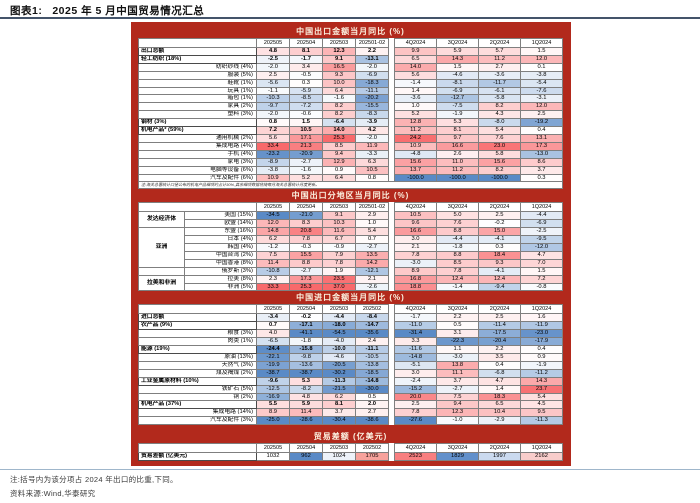  Describe the element at coordinates (273, 309) in the screenshot. I see `column-header: 202505` at that location.